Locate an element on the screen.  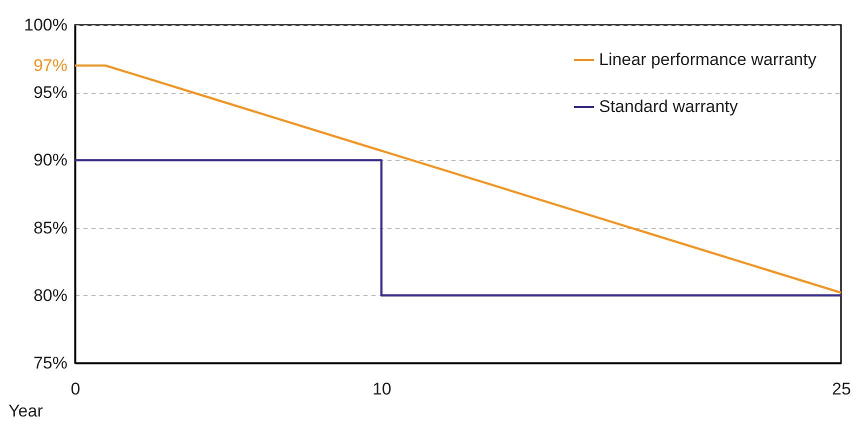
y-tick-label: 100% is located at coordinates (46, 25).